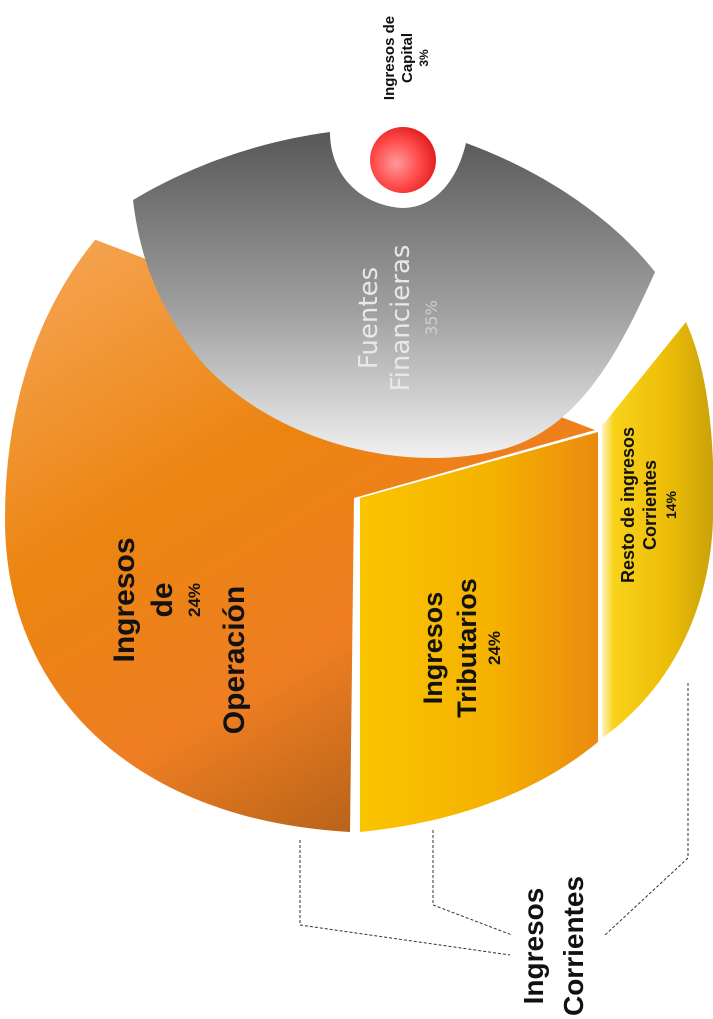 Image resolution: width=713 pixels, height=1019 pixels. I want to click on slice-ingresos-tributarios, so click(479, 632).